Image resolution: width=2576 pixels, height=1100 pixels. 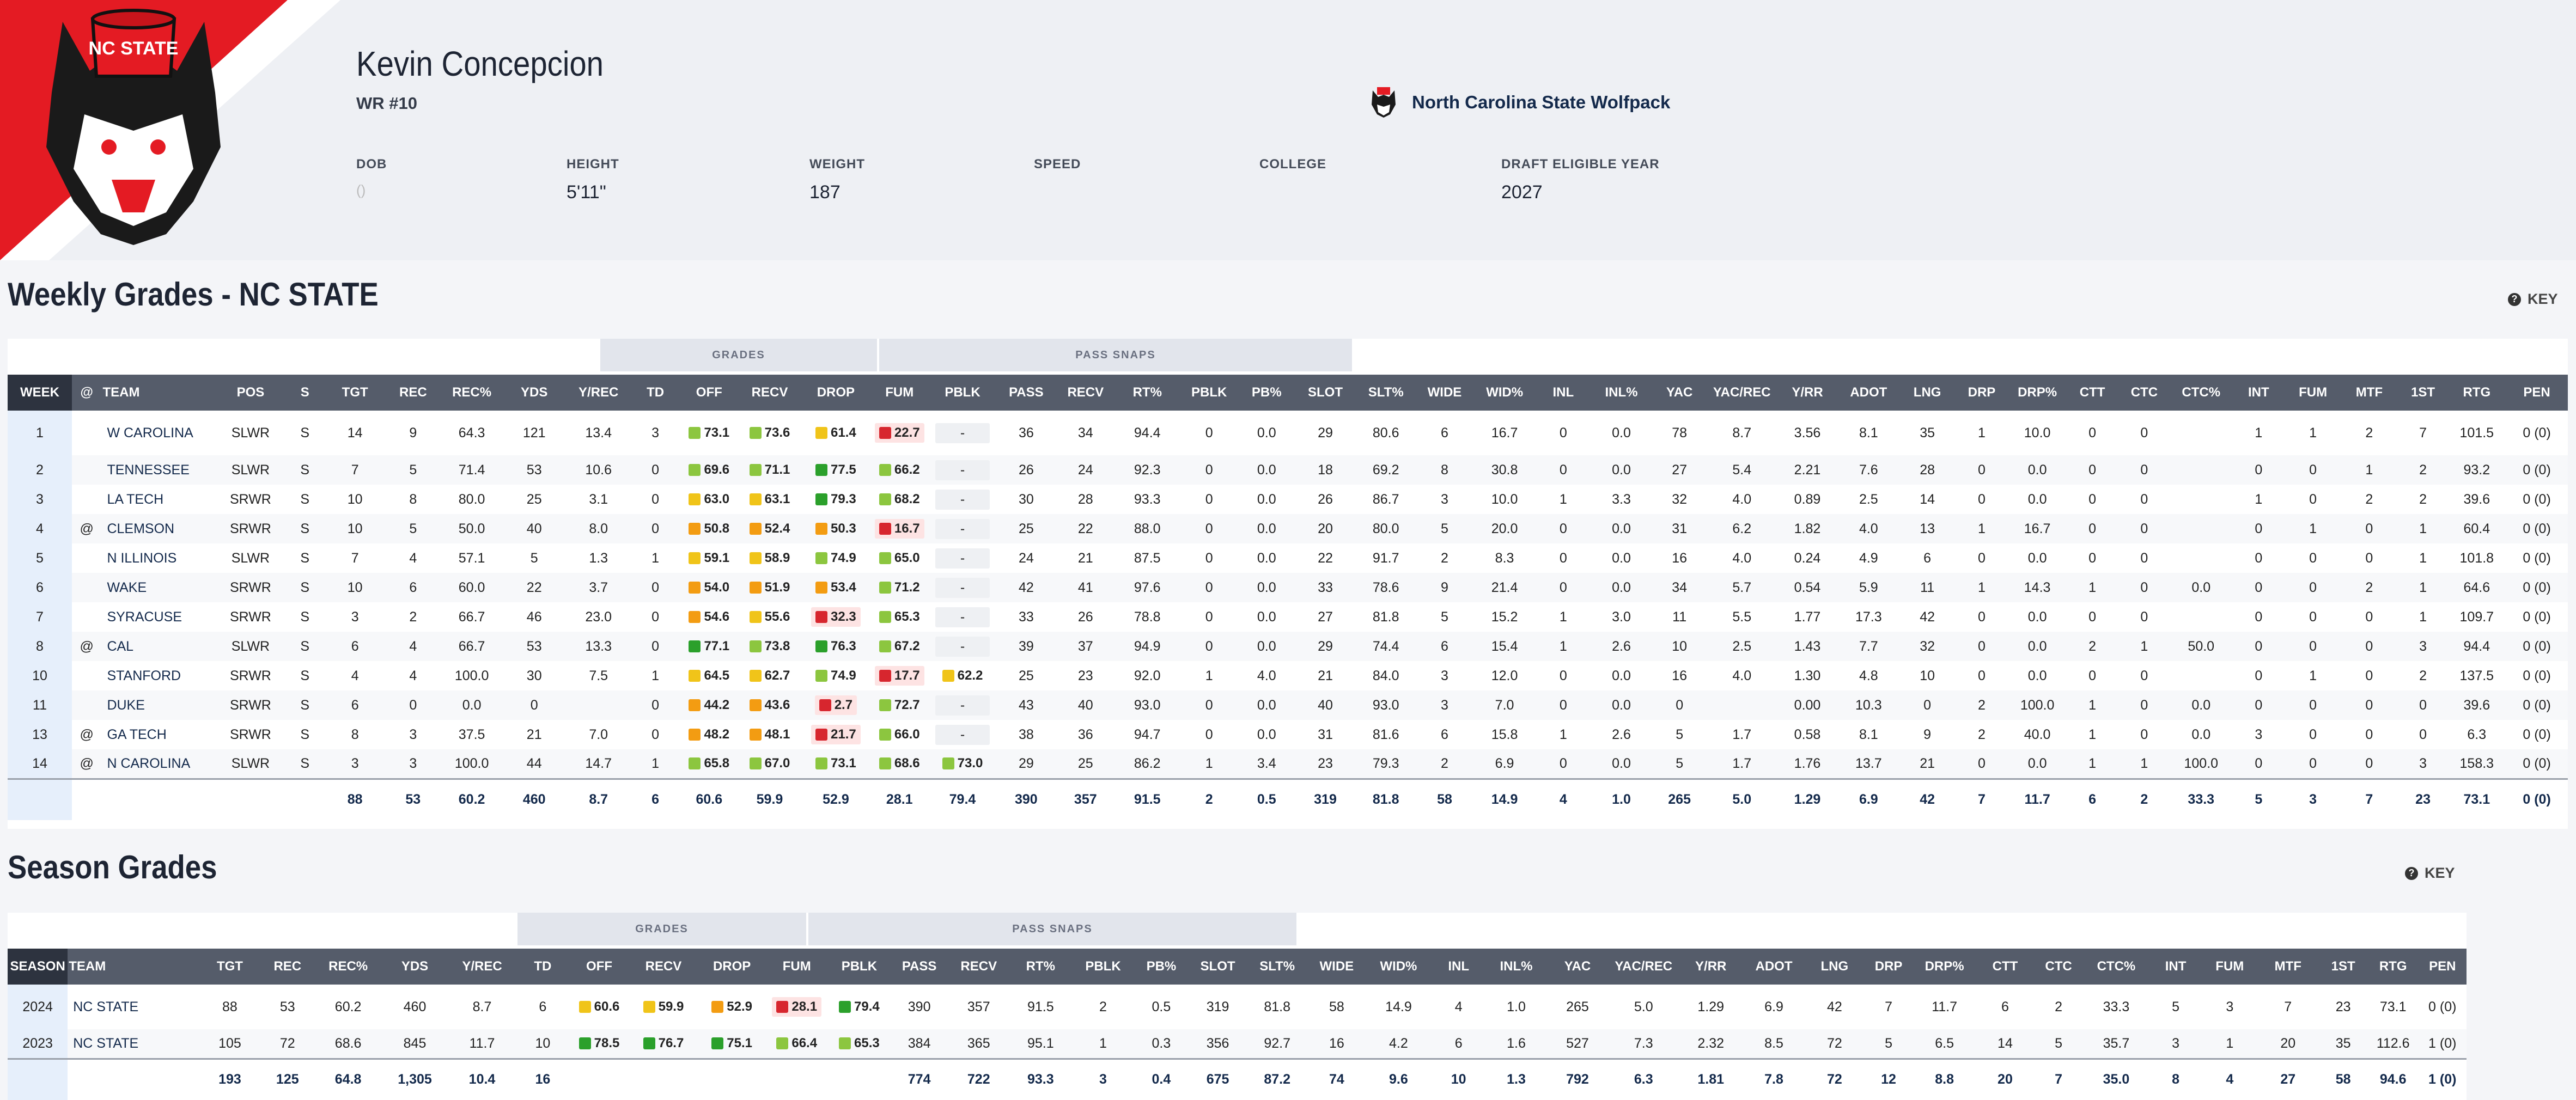 What do you see at coordinates (305, 393) in the screenshot?
I see `column-header-s: S` at bounding box center [305, 393].